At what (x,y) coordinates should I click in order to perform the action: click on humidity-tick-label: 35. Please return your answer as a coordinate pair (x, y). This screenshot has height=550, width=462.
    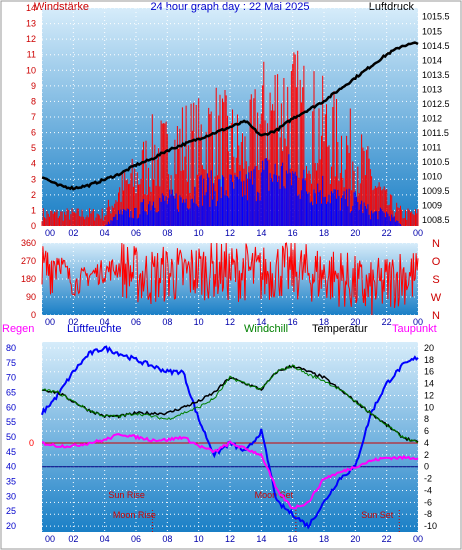
    Looking at the image, I should click on (11, 482).